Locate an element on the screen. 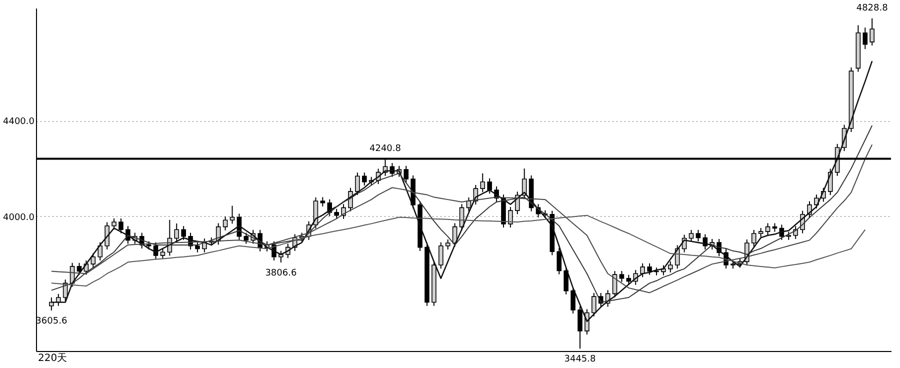 The image size is (900, 368). y-tick-label: 4000.0 is located at coordinates (19, 217).